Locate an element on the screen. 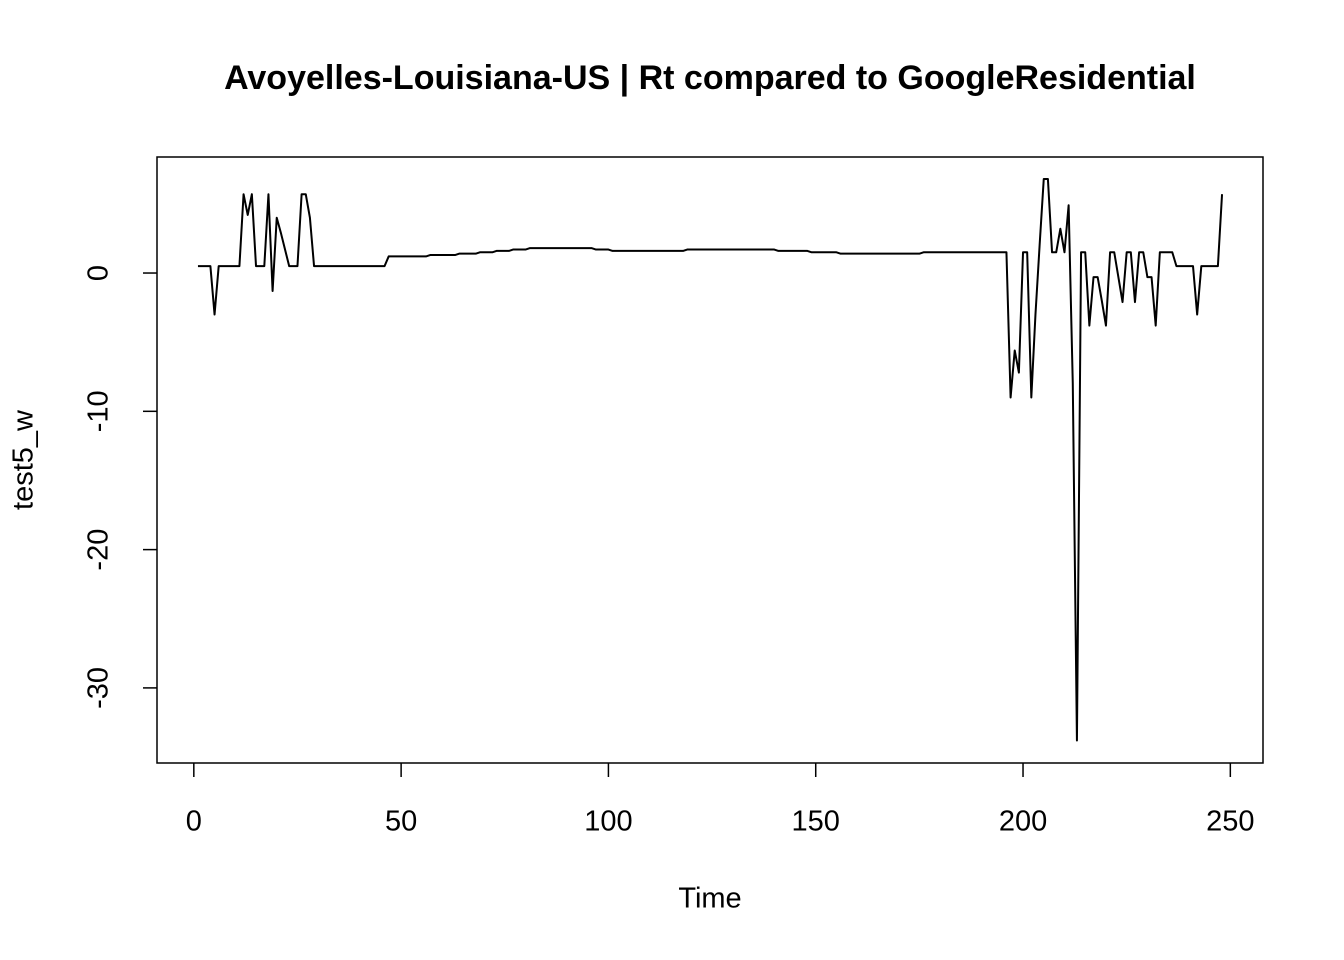 This screenshot has width=1344, height=960. x-tick-label: 100 is located at coordinates (608, 822).